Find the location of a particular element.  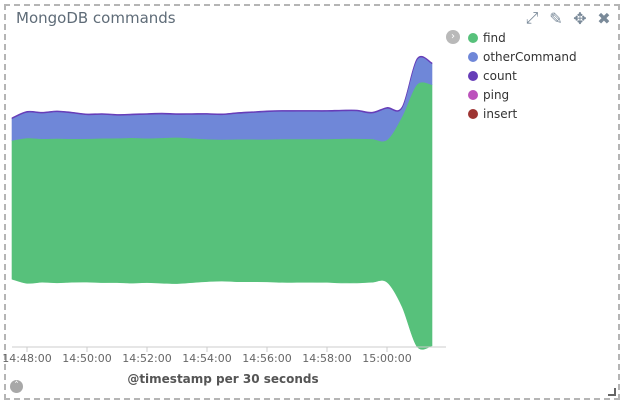

expand-icon: ⤢ is located at coordinates (532, 17).